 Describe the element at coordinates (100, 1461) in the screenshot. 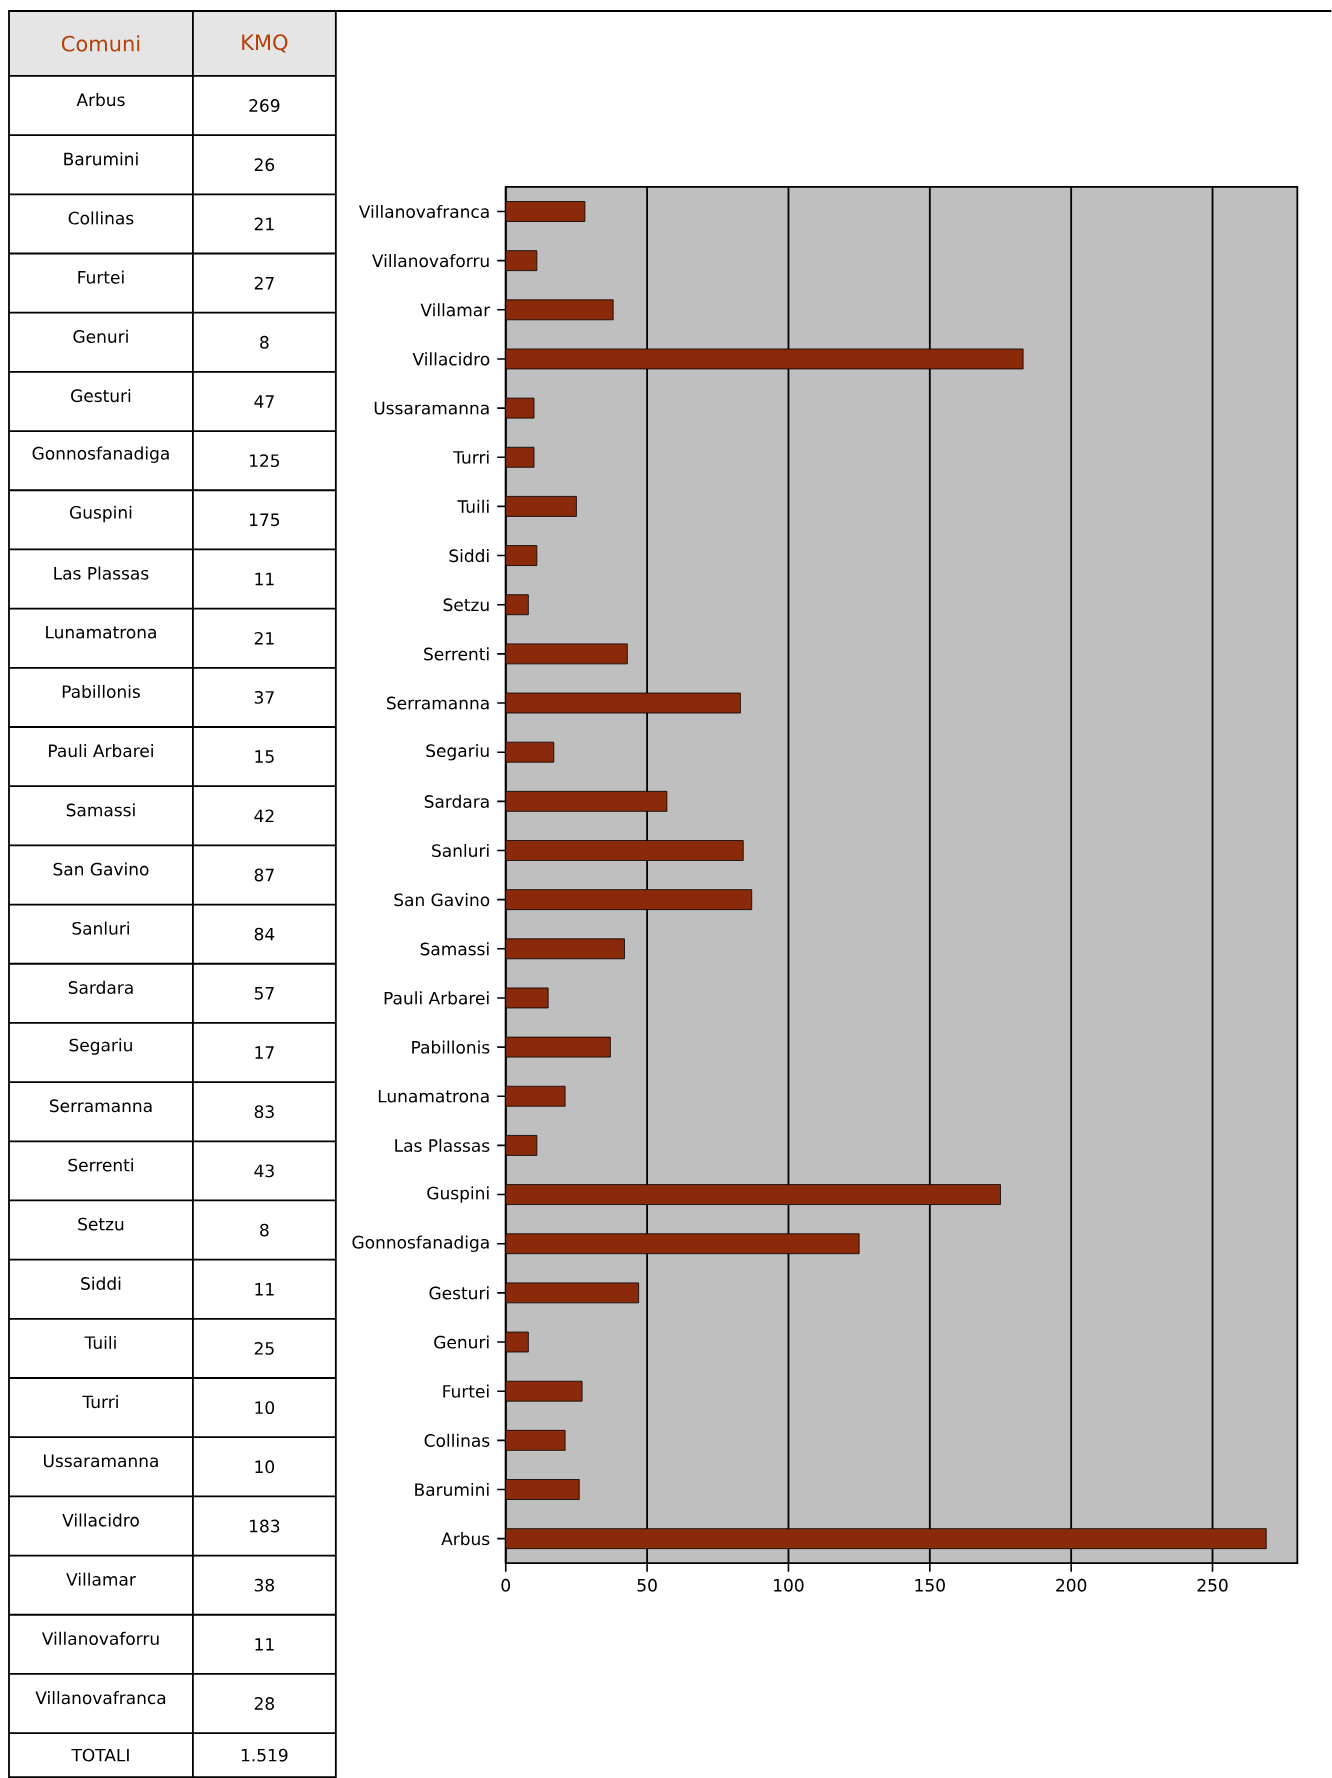

I see `category-label: Ussaramanna` at that location.